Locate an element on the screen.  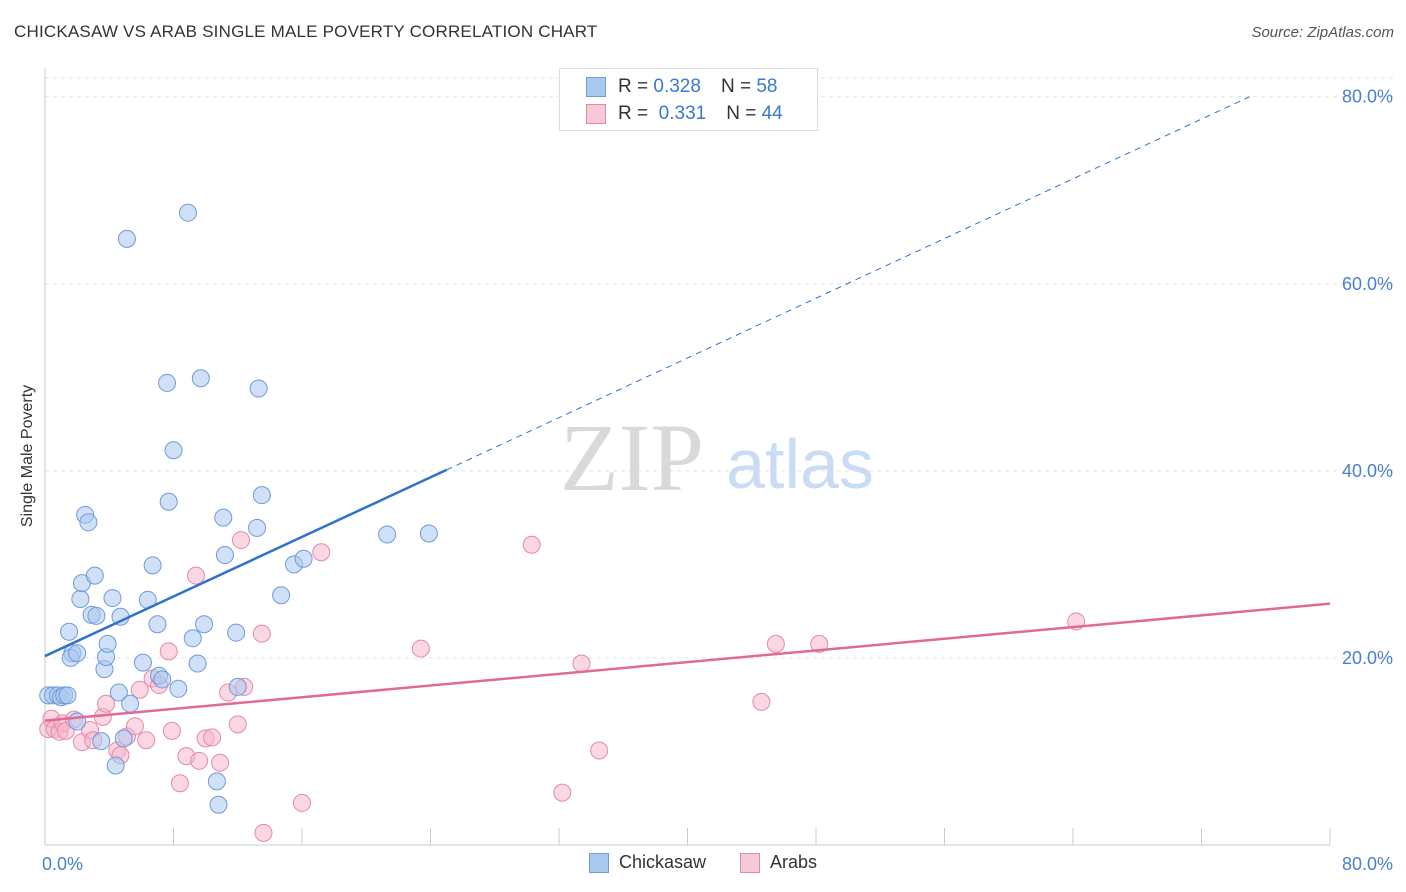
legend-row-chickasaw: R = 0.328 N = 58 is located at coordinates (681, 87).